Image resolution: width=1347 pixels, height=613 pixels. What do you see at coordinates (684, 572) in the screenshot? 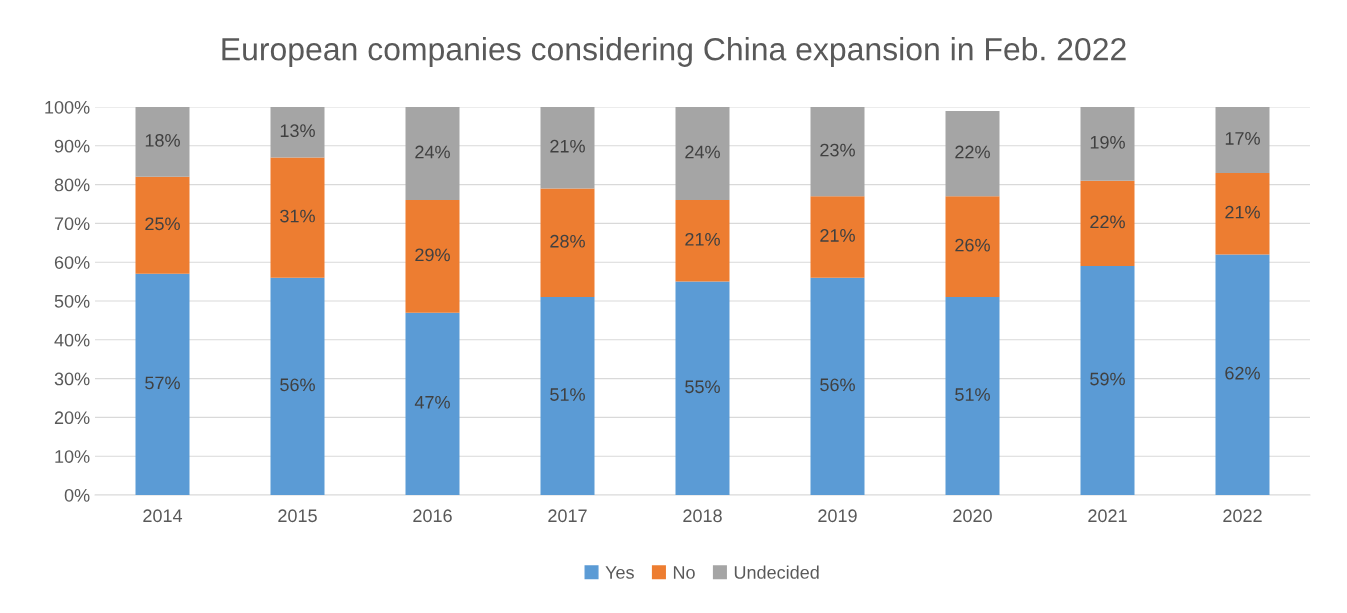
I see `legend-label: No` at bounding box center [684, 572].